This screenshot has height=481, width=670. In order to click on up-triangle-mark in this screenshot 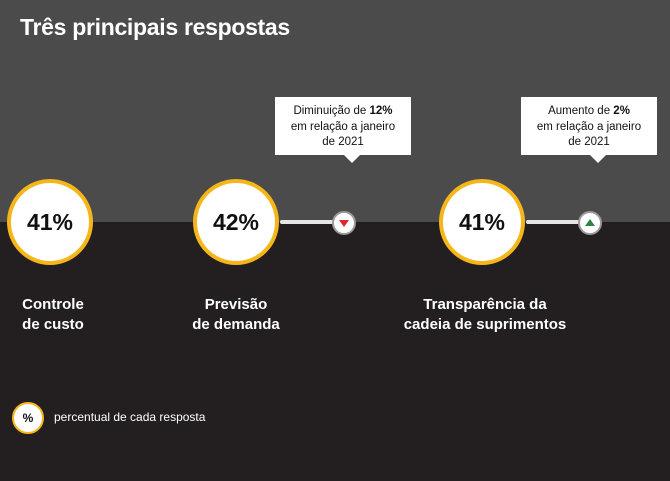, I will do `click(590, 222)`.